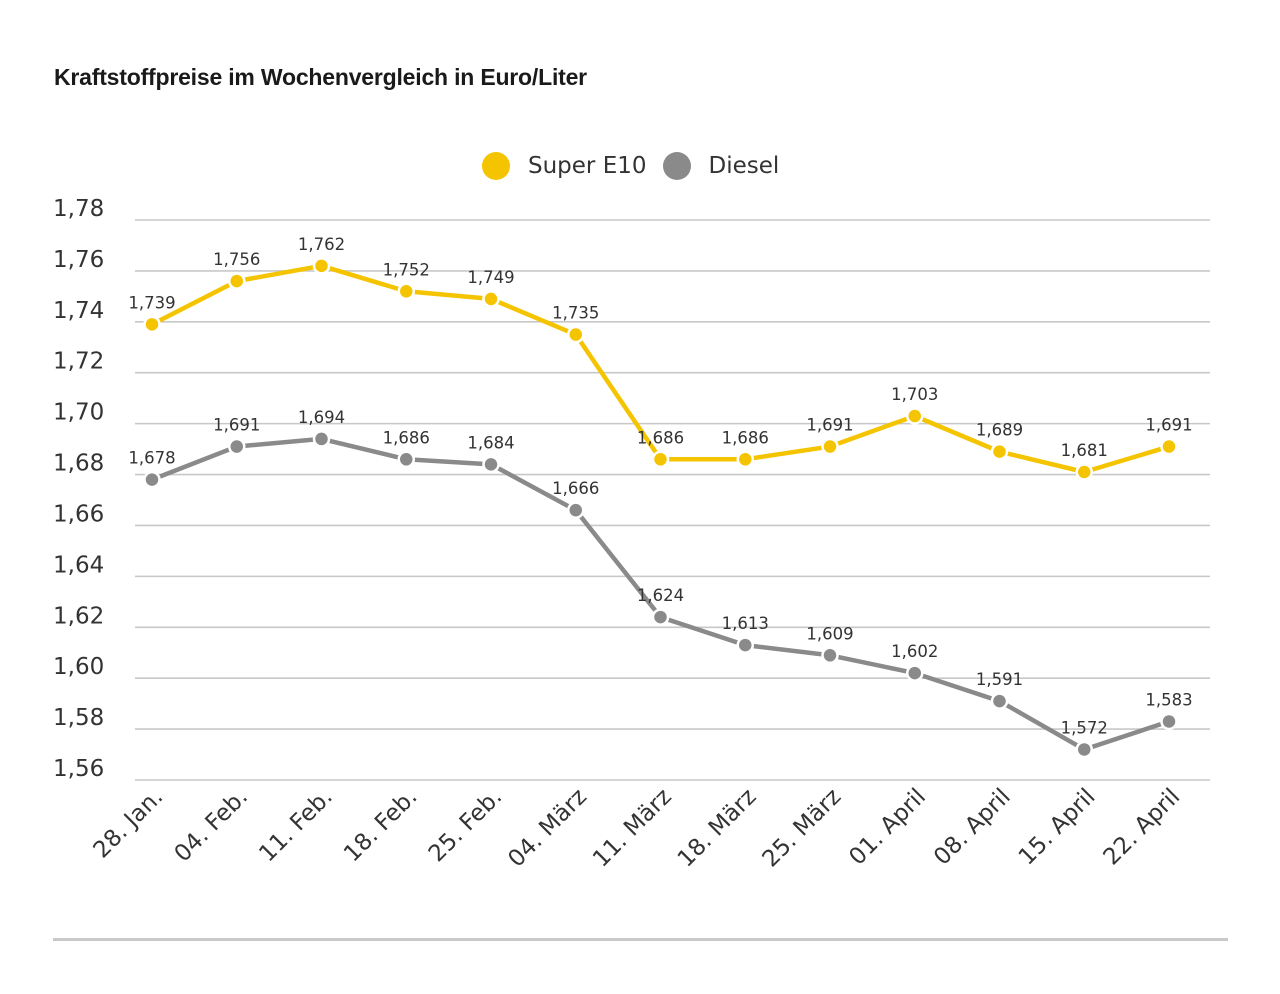 The image size is (1280, 994). I want to click on y-tick-label: 1,76, so click(78, 260).